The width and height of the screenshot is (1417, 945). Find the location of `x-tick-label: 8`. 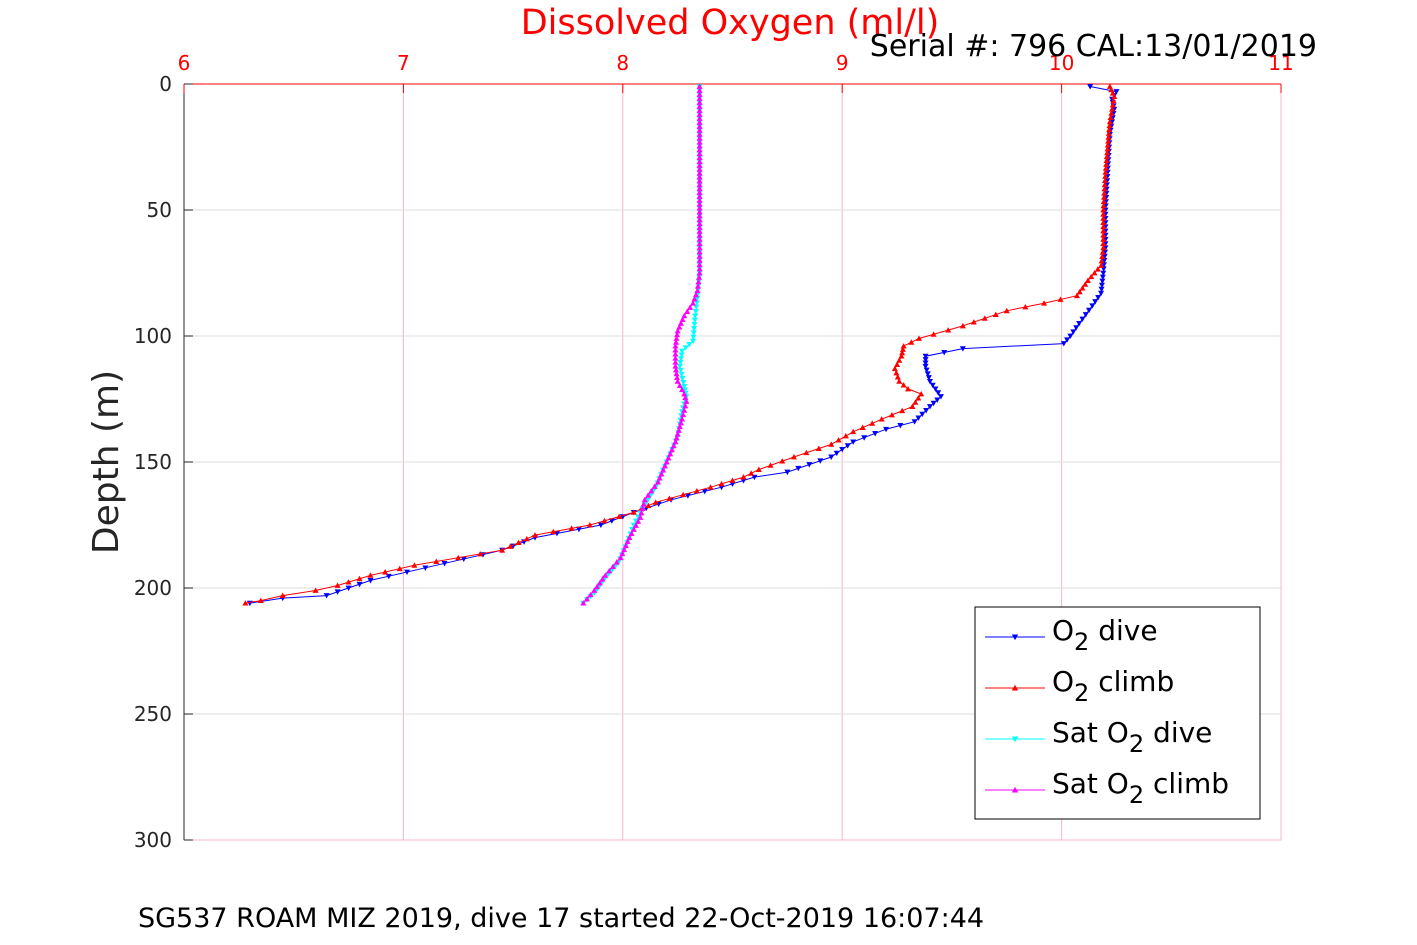

x-tick-label: 8 is located at coordinates (622, 63).